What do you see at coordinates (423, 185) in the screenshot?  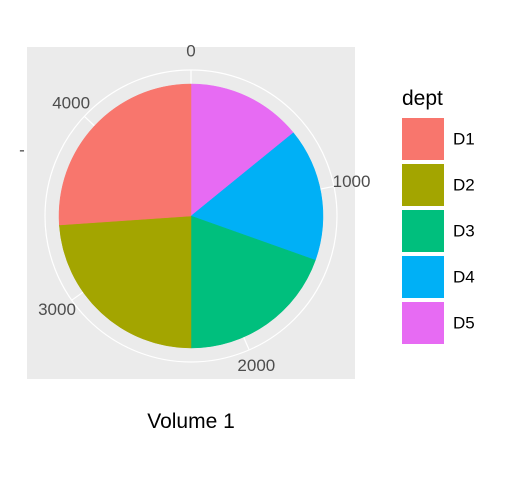 I see `legend-swatch-d2` at bounding box center [423, 185].